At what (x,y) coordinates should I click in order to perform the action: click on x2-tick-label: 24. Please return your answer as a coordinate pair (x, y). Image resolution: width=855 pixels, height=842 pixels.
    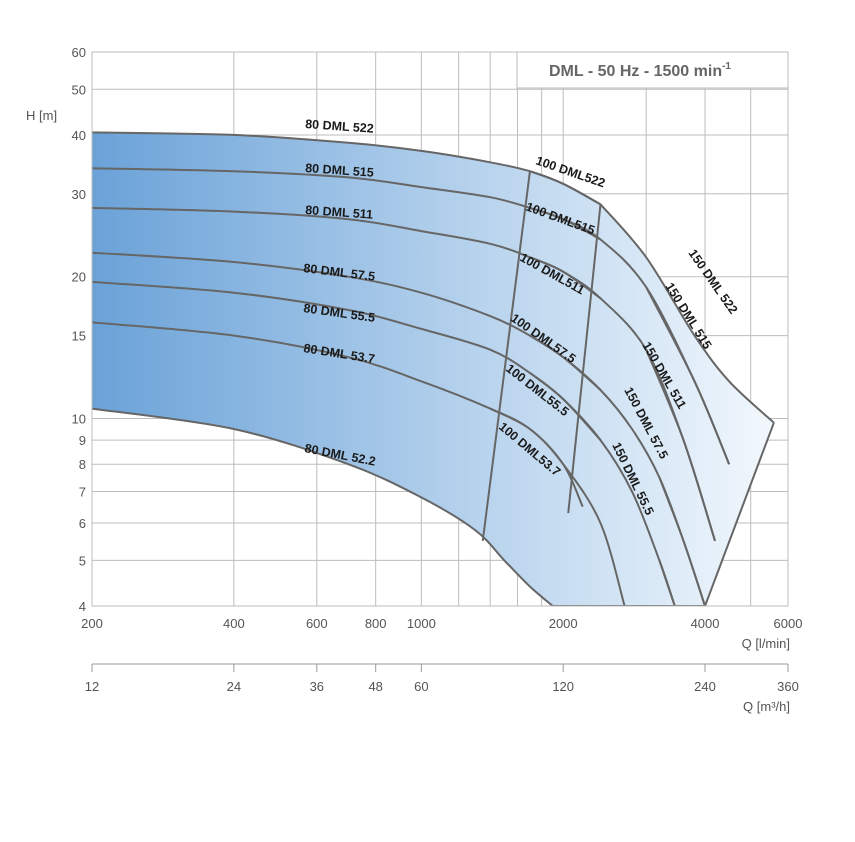
    Looking at the image, I should click on (234, 686).